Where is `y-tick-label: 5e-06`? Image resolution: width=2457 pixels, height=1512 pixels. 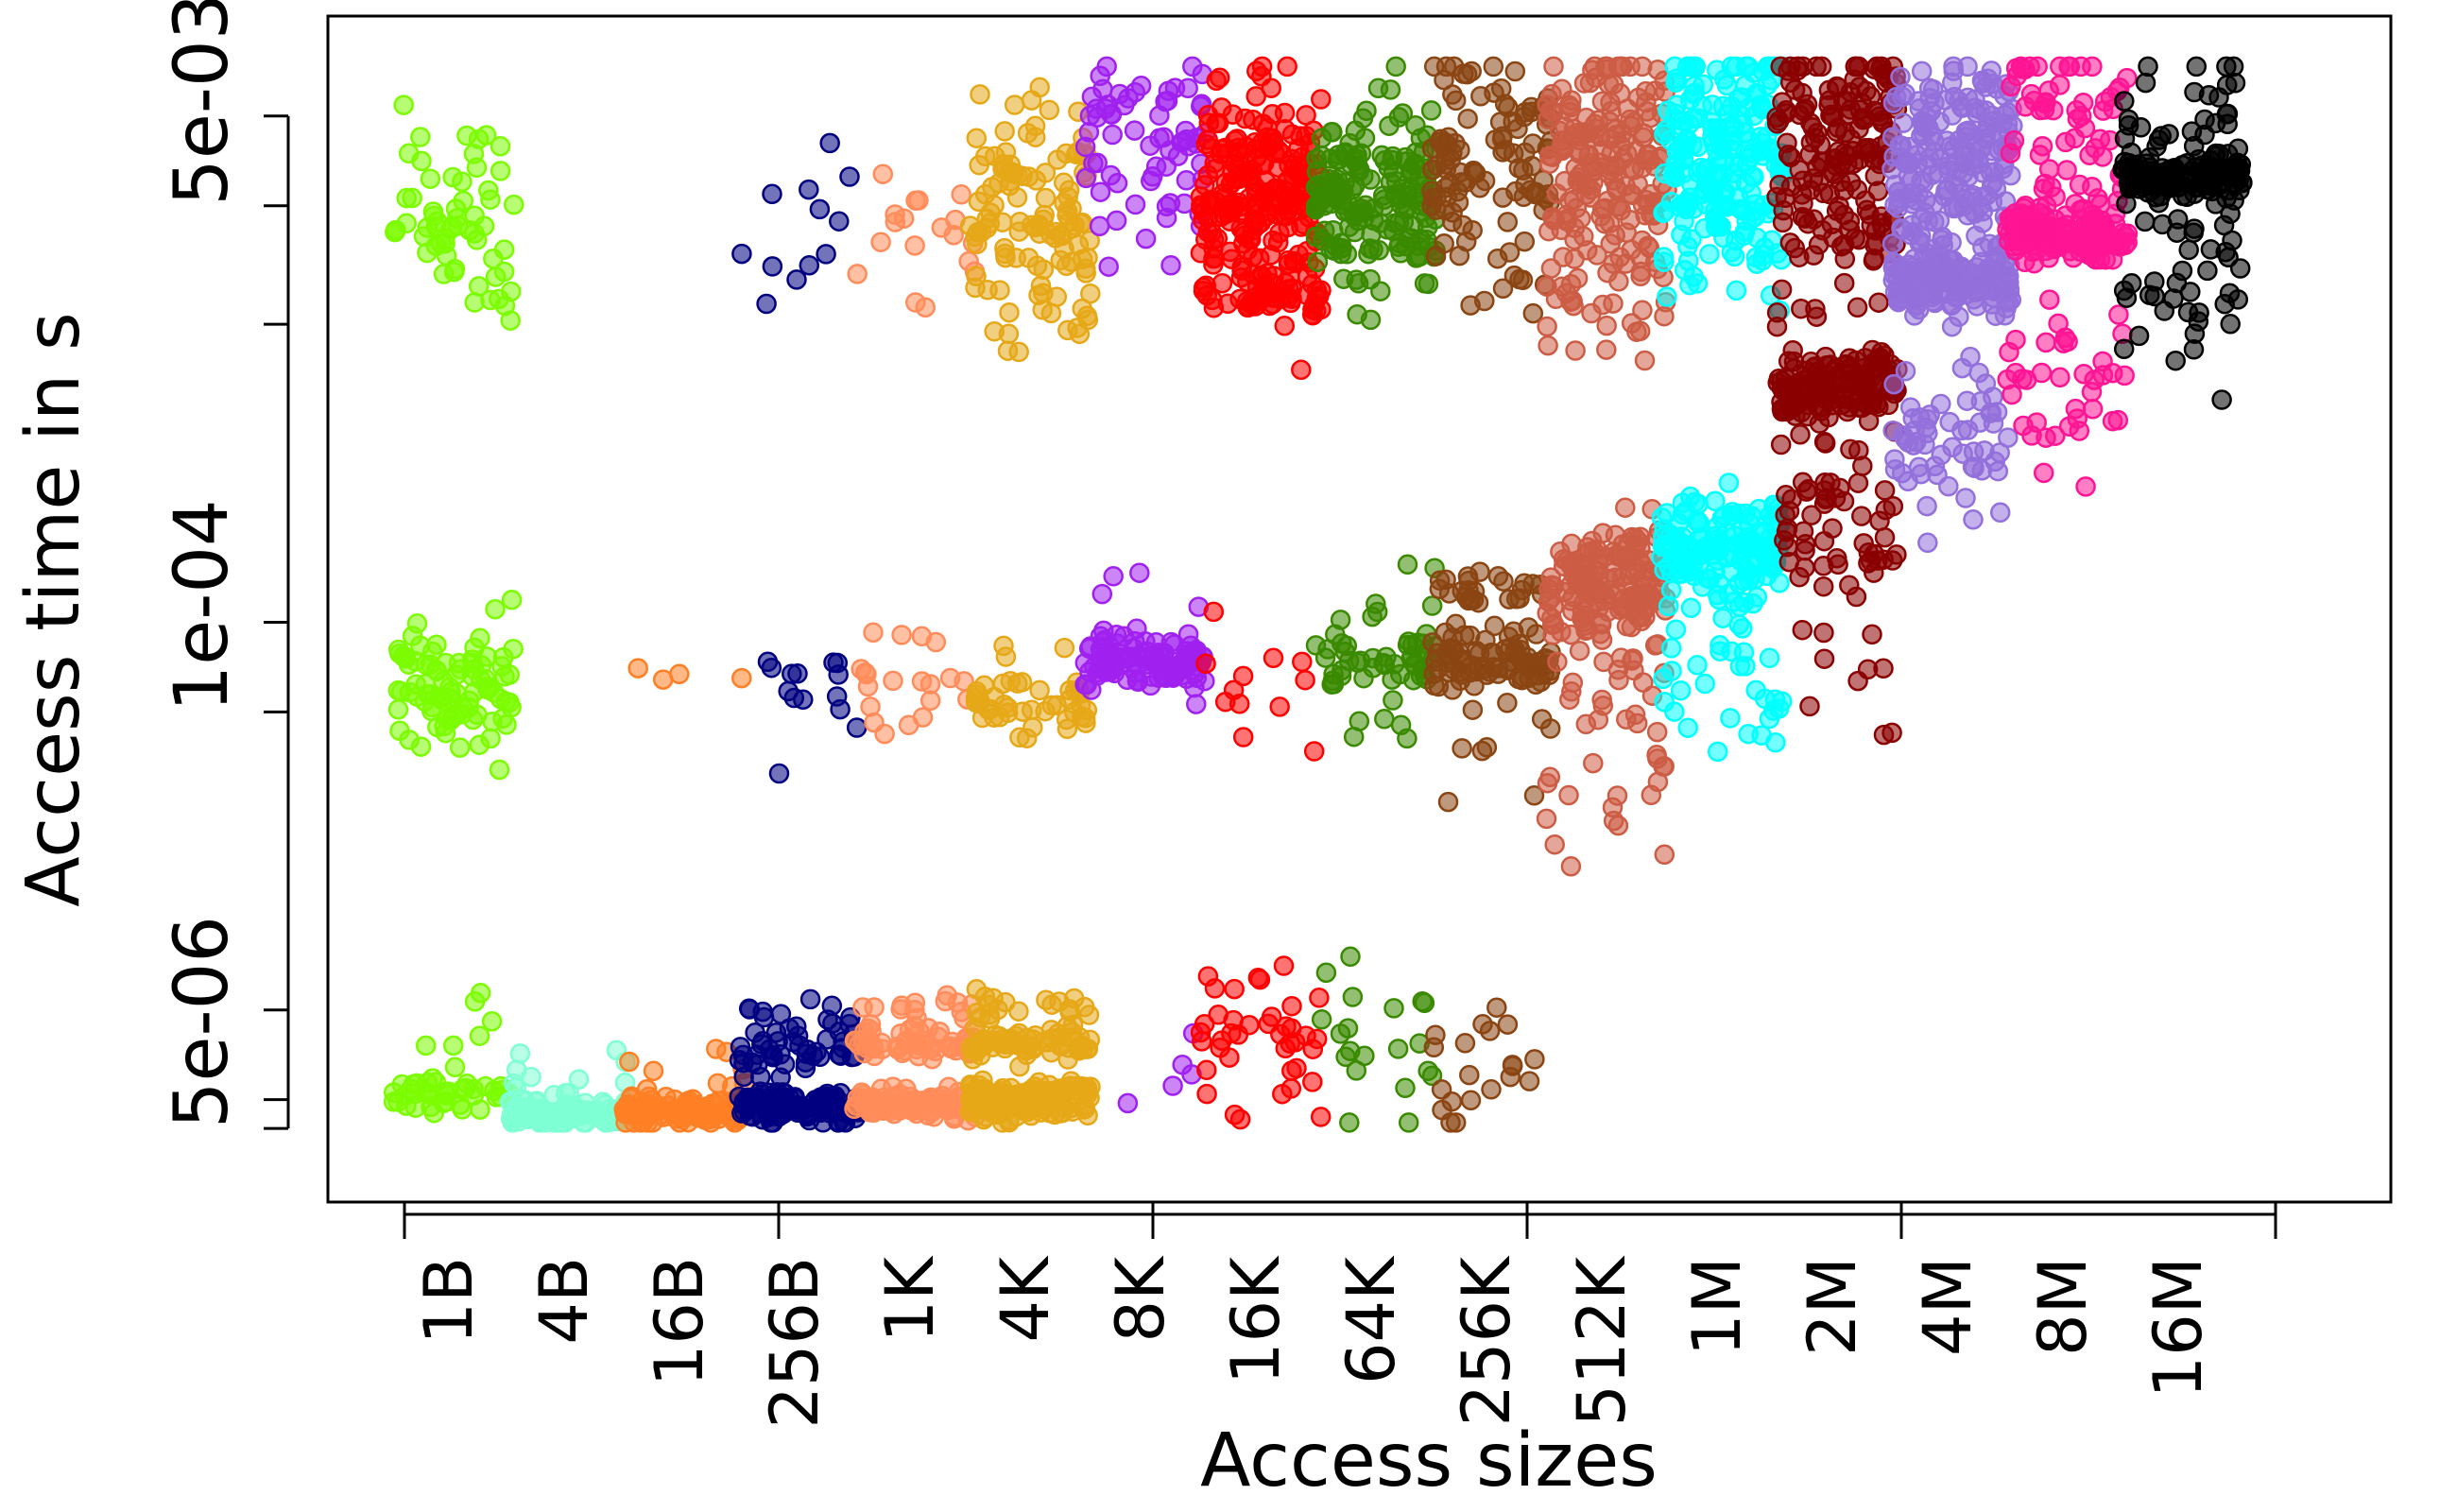
y-tick-label: 5e-06 is located at coordinates (202, 1022).